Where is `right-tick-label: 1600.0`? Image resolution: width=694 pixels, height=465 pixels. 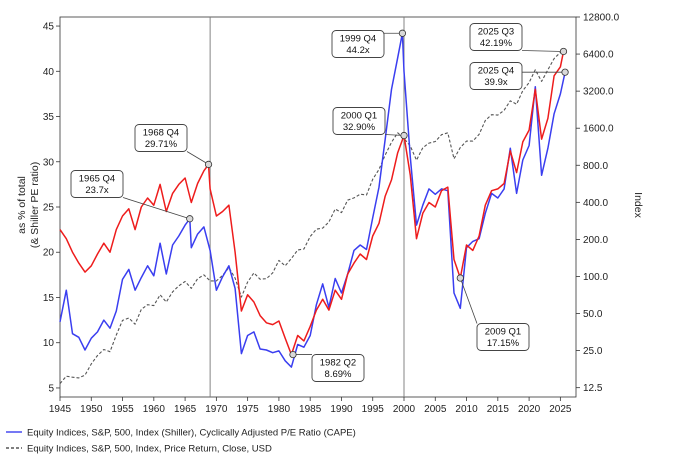
right-tick-label: 1600.0 is located at coordinates (598, 129).